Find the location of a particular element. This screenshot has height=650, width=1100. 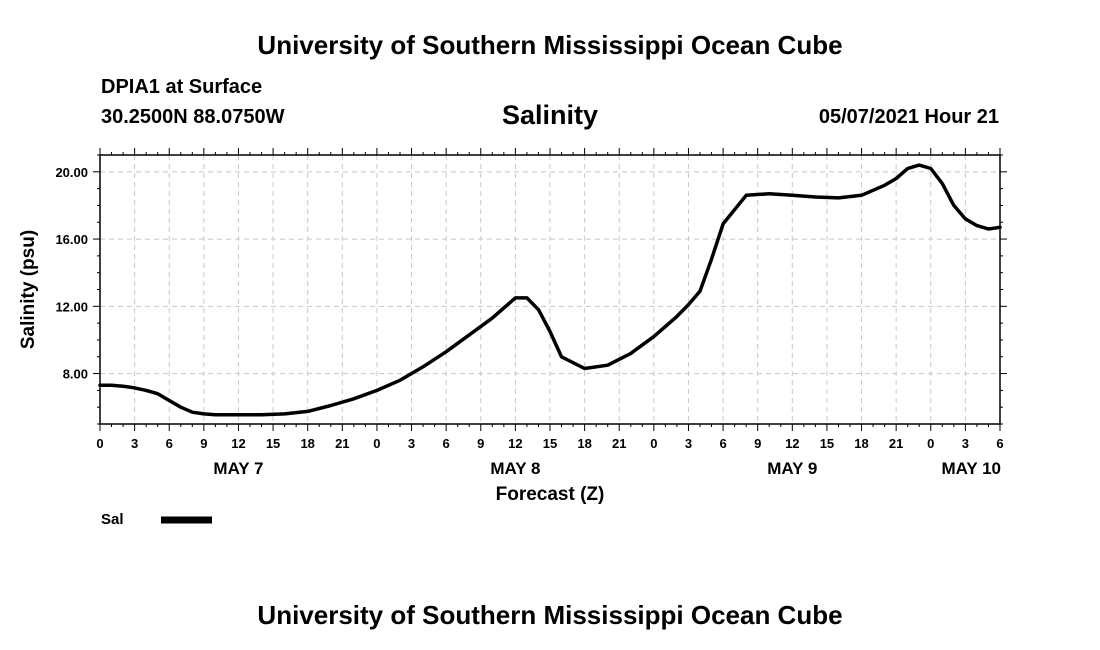

date-label: MAY 9 is located at coordinates (792, 468).